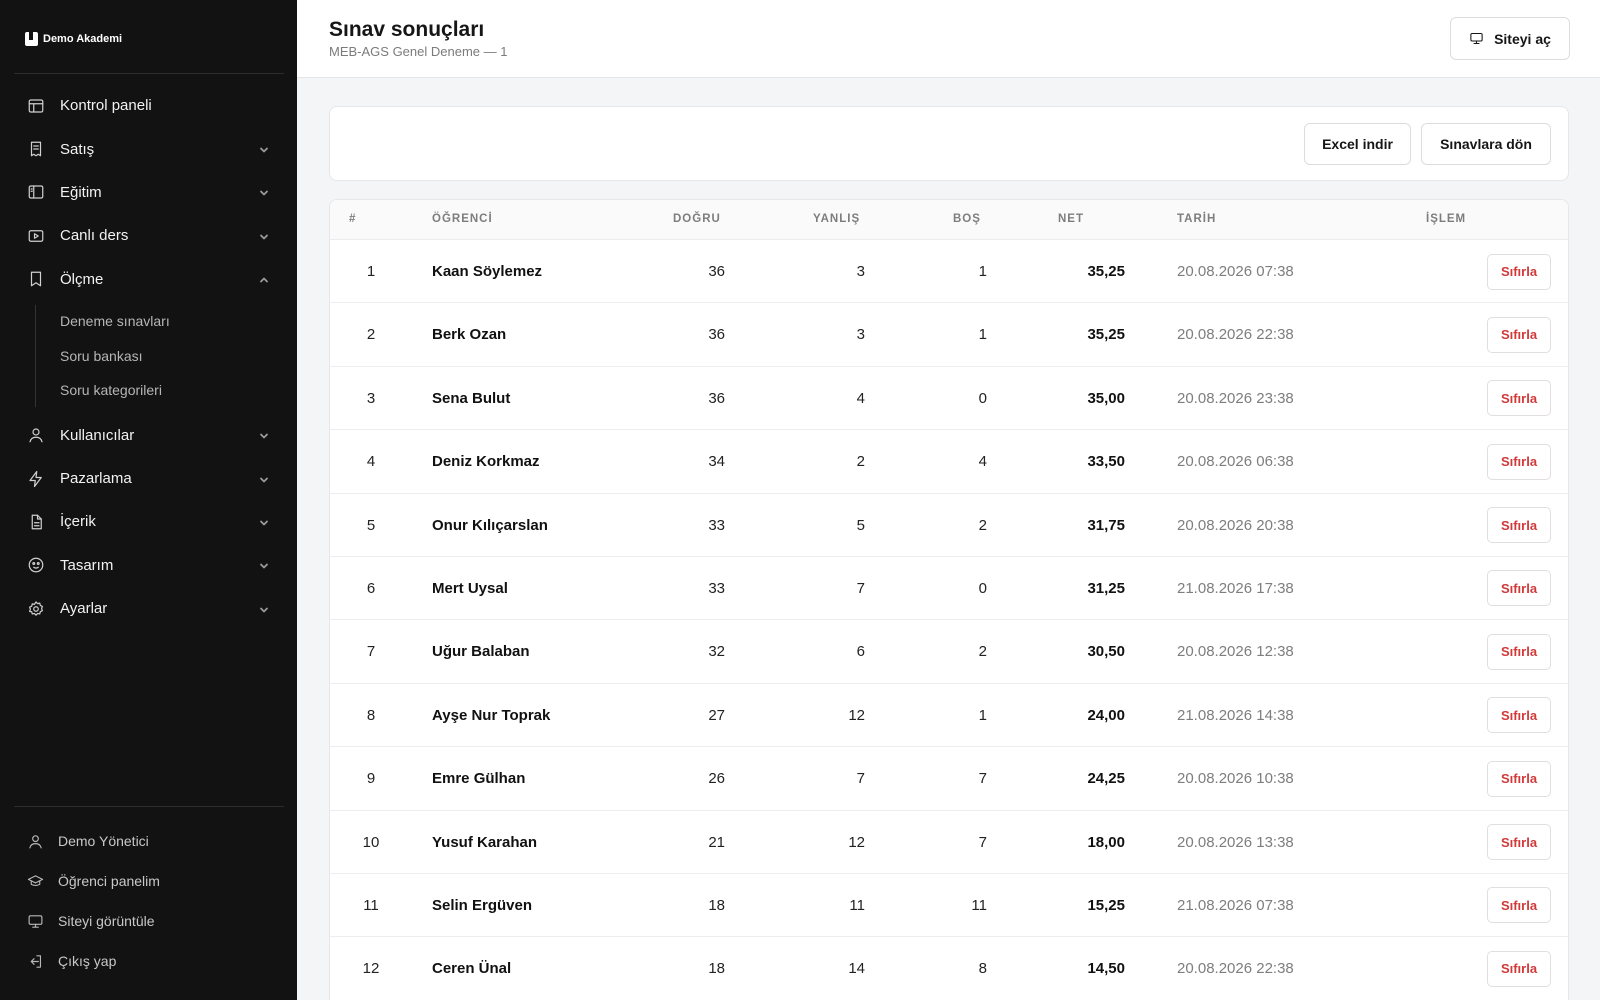 The image size is (1600, 1000). Describe the element at coordinates (149, 921) in the screenshot. I see `footer-item-siteyi-goruntule: Siteyi görüntüle` at that location.